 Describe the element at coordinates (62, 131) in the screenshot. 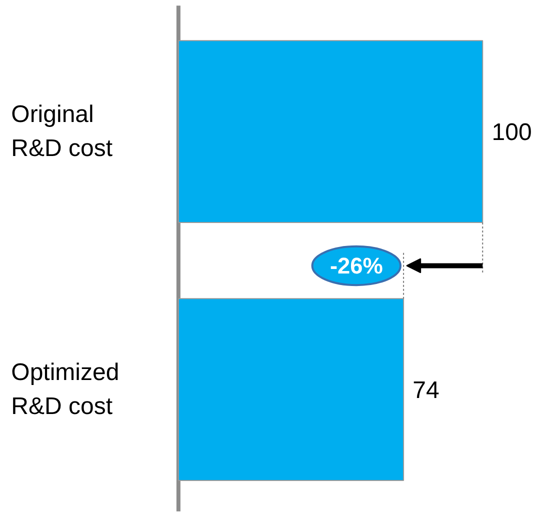

I see `y-tick-label: Original R&D cost` at that location.